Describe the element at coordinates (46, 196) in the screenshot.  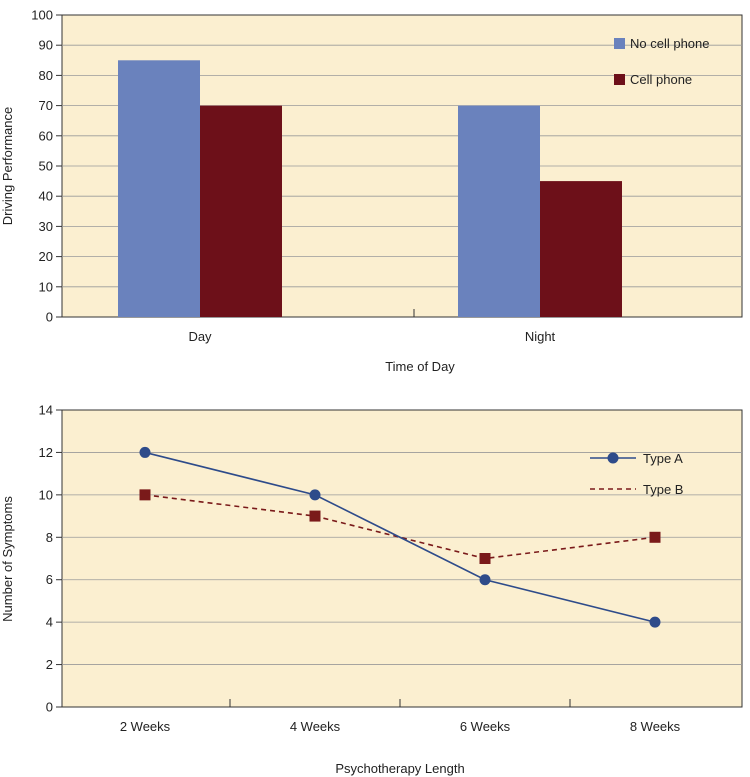
I see `bar-chart-y-tick-label: 40` at that location.